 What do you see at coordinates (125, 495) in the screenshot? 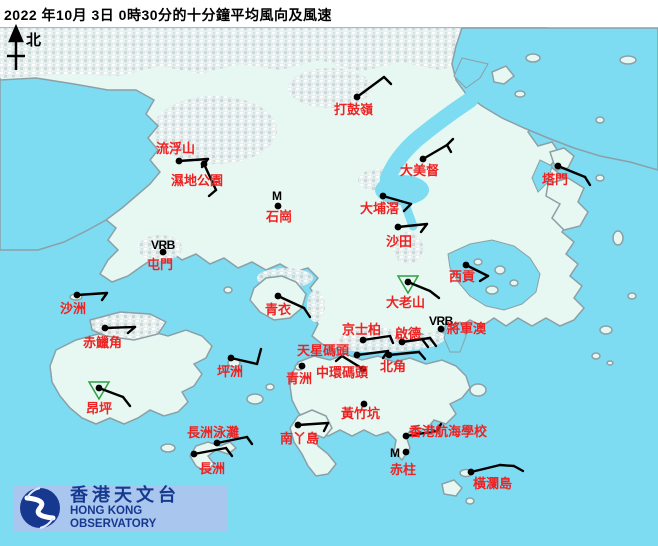
I see `logo-chinese-name: 香港天文台` at bounding box center [125, 495].